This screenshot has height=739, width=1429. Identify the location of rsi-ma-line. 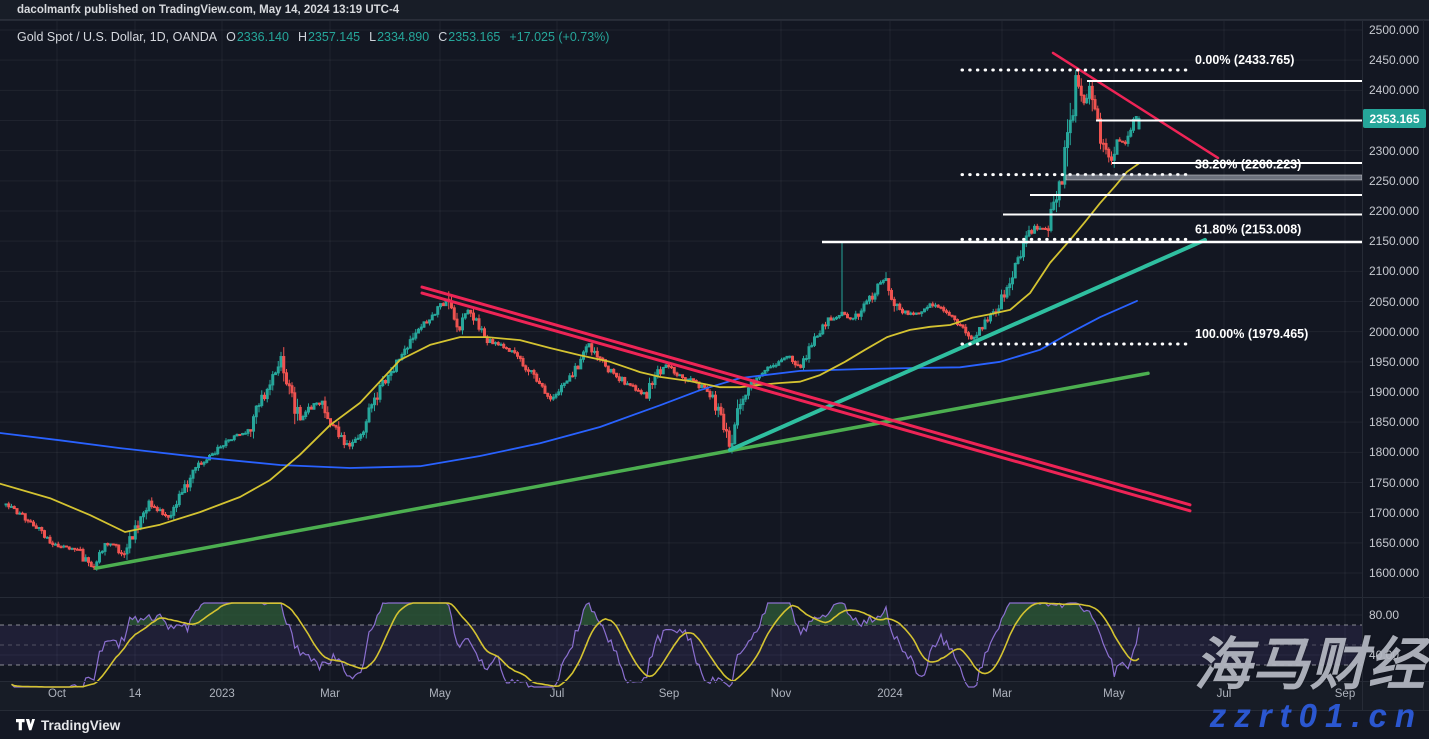
(575, 645).